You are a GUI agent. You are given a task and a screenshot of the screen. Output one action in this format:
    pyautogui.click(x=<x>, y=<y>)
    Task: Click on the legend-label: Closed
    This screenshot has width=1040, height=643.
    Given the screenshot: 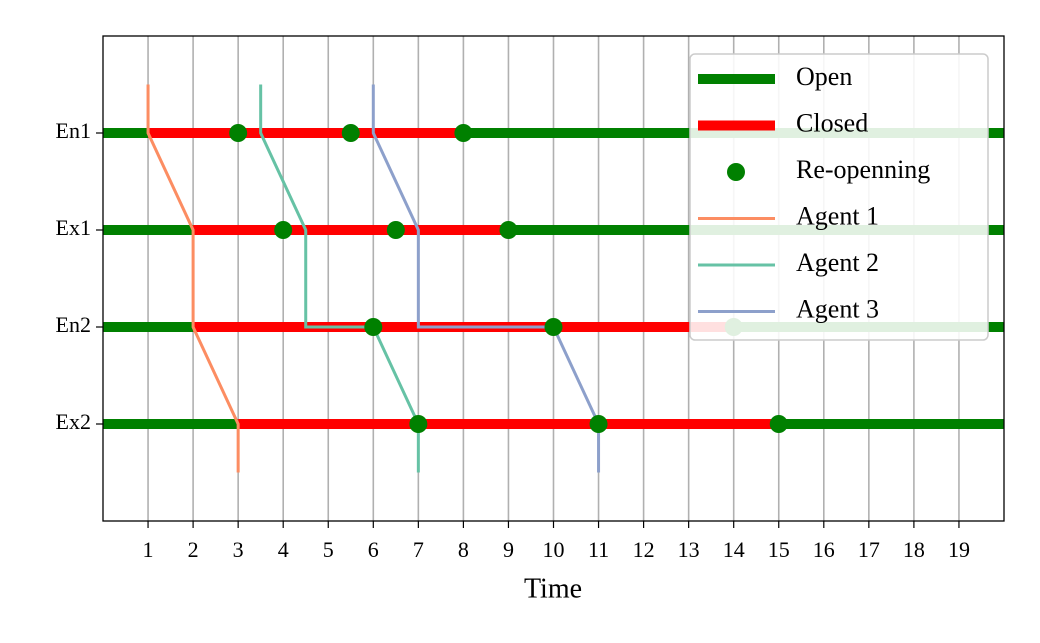 What is the action you would take?
    pyautogui.click(x=832, y=122)
    